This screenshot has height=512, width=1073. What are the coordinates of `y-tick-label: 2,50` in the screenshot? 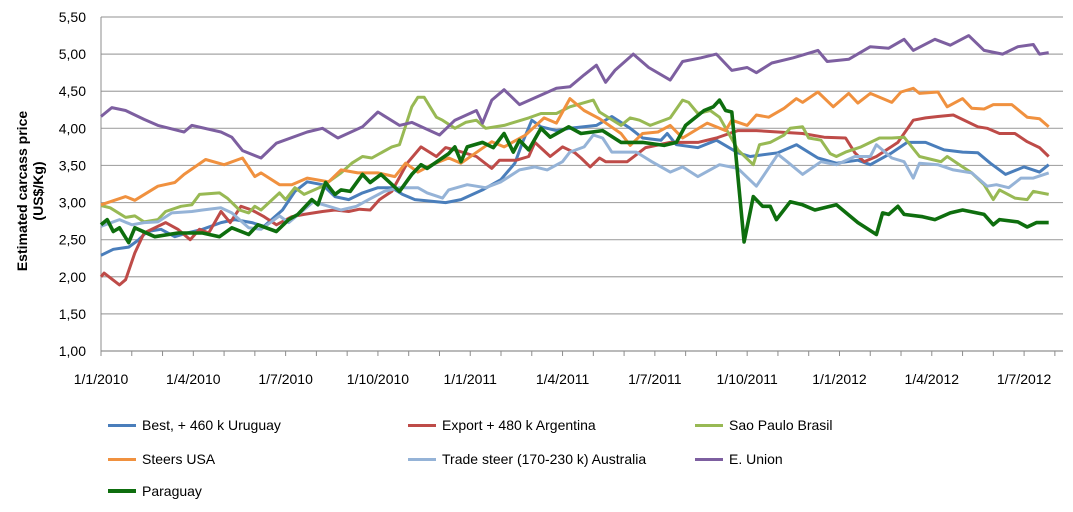 It's located at (72, 240).